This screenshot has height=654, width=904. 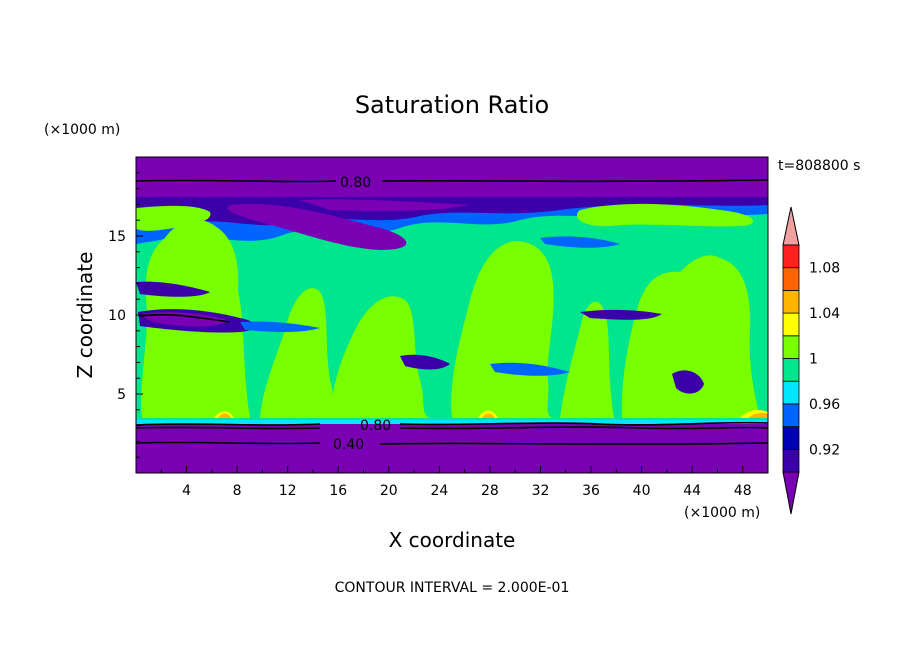 I want to click on x-tick-label: 44, so click(x=692, y=491).